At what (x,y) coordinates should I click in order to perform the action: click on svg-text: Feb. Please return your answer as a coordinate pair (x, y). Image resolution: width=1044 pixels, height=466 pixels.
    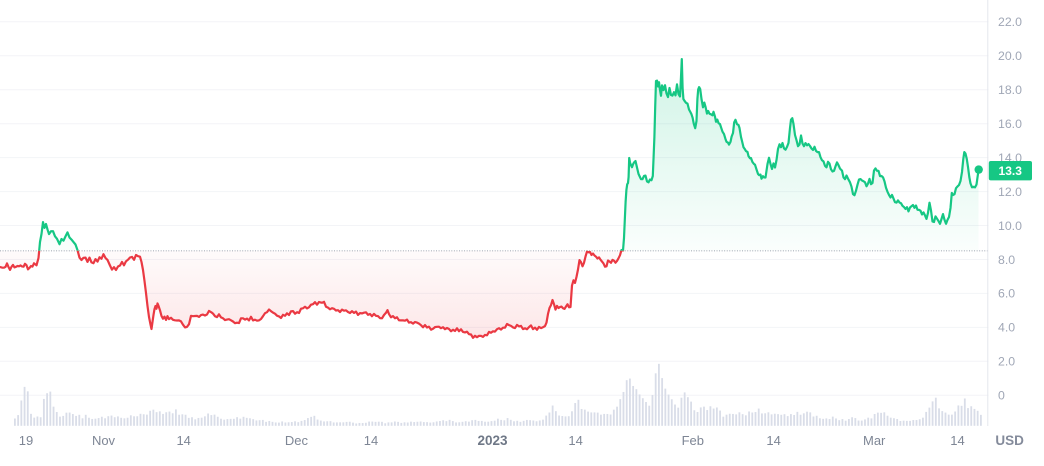
    Looking at the image, I should click on (693, 440).